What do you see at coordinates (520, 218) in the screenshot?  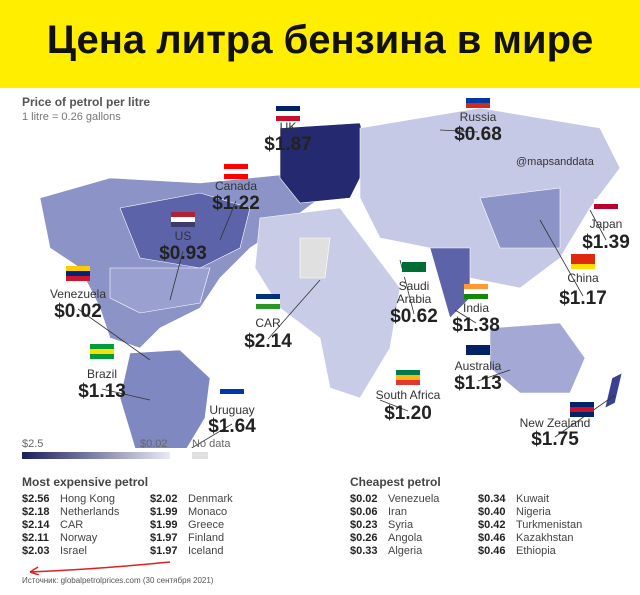 I see `china` at bounding box center [520, 218].